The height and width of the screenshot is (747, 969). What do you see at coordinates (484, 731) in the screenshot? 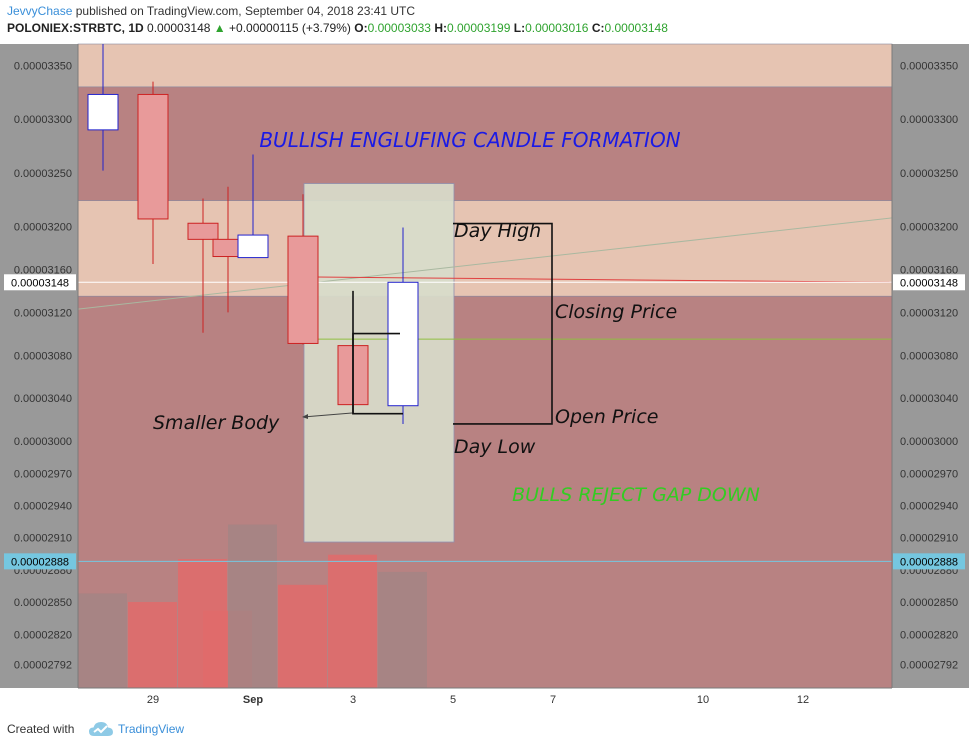
I see `chart-footer: Created with TradingView` at bounding box center [484, 731].